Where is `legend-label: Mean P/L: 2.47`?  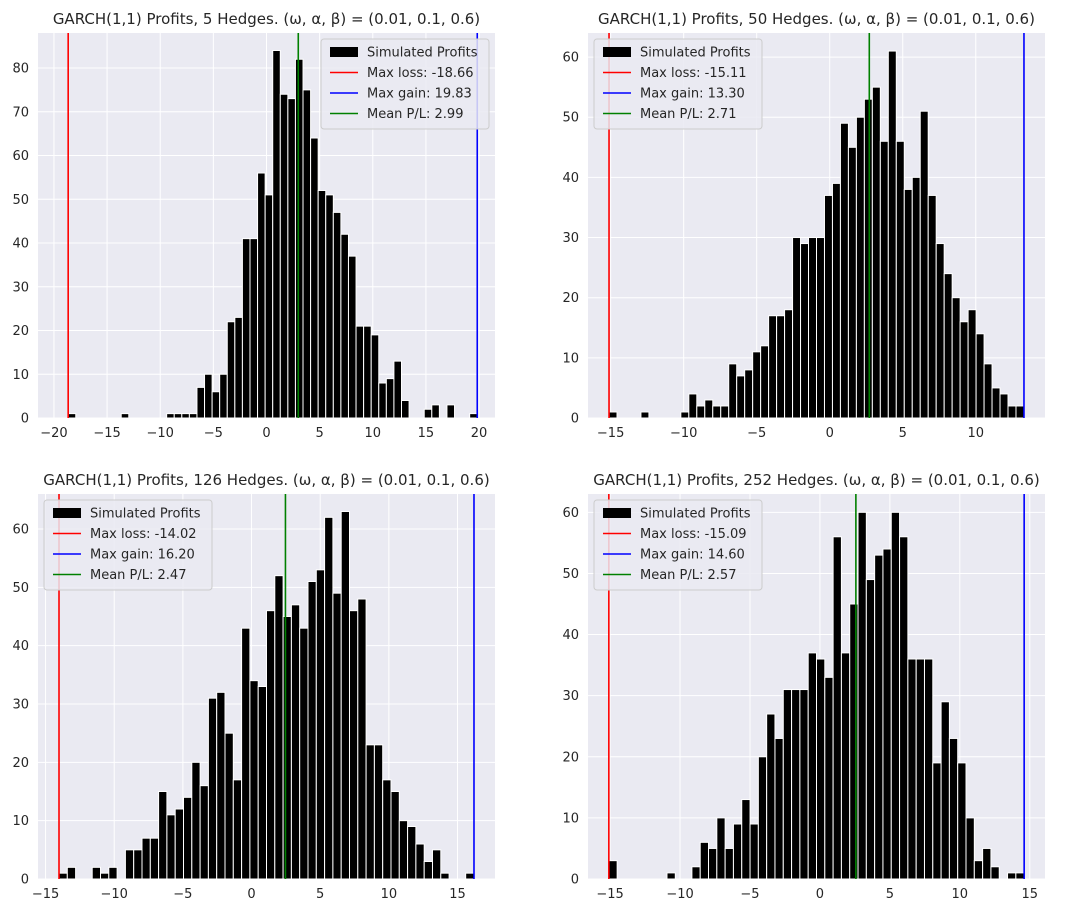
legend-label: Mean P/L: 2.47 is located at coordinates (138, 575).